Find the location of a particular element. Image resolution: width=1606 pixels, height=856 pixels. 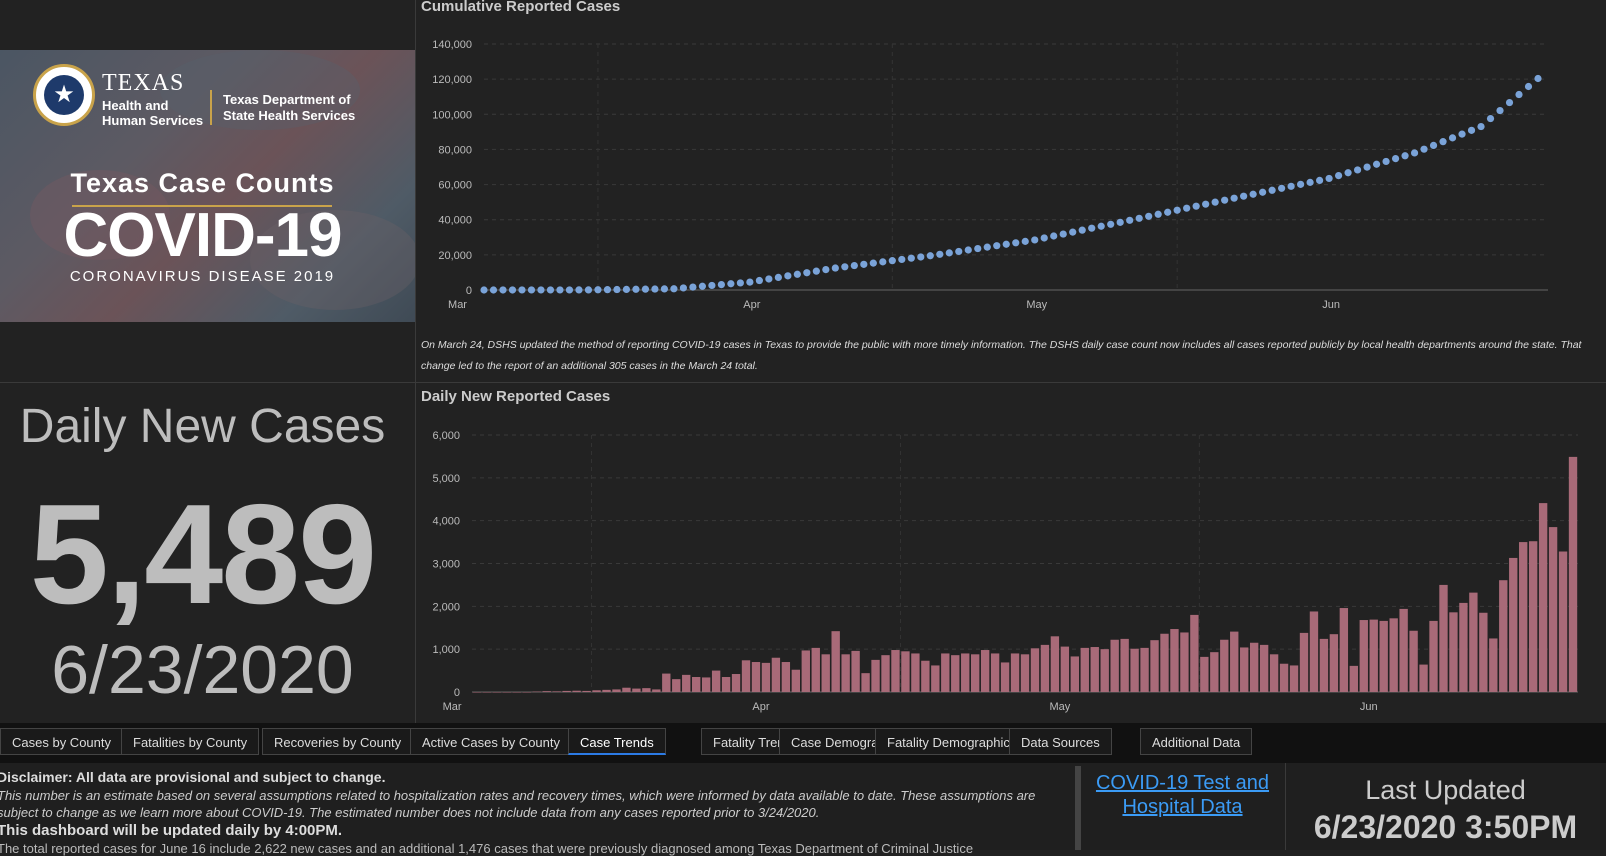

y-tick-label: 1,000 is located at coordinates (446, 650).